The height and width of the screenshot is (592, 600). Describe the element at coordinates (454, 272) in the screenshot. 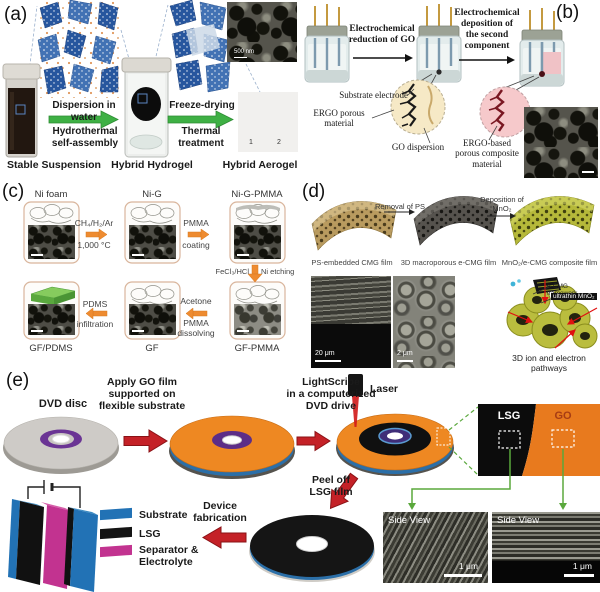

I see `panel-d-graphics` at that location.